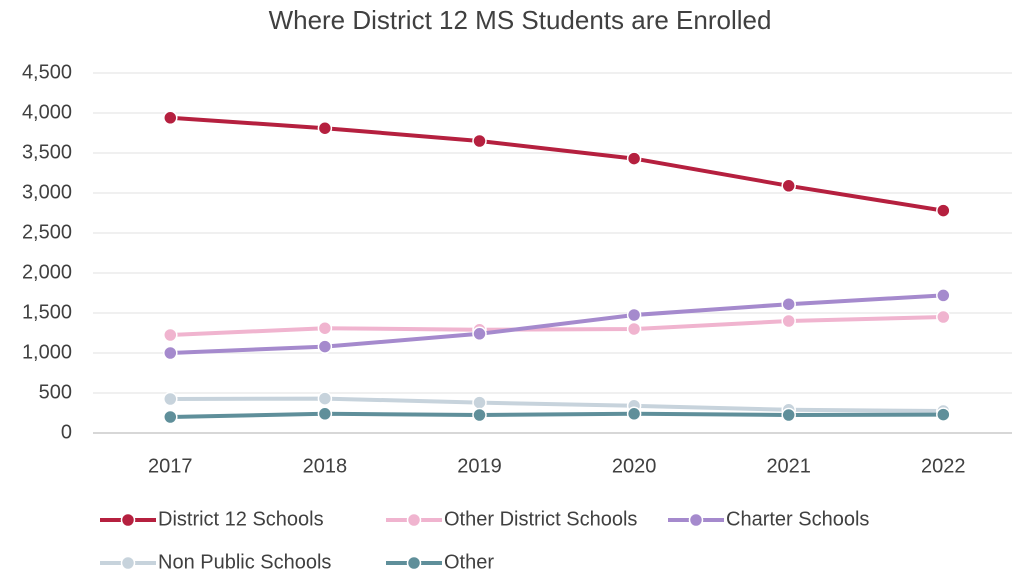  I want to click on y-tick-label: 3,500, so click(47, 152).